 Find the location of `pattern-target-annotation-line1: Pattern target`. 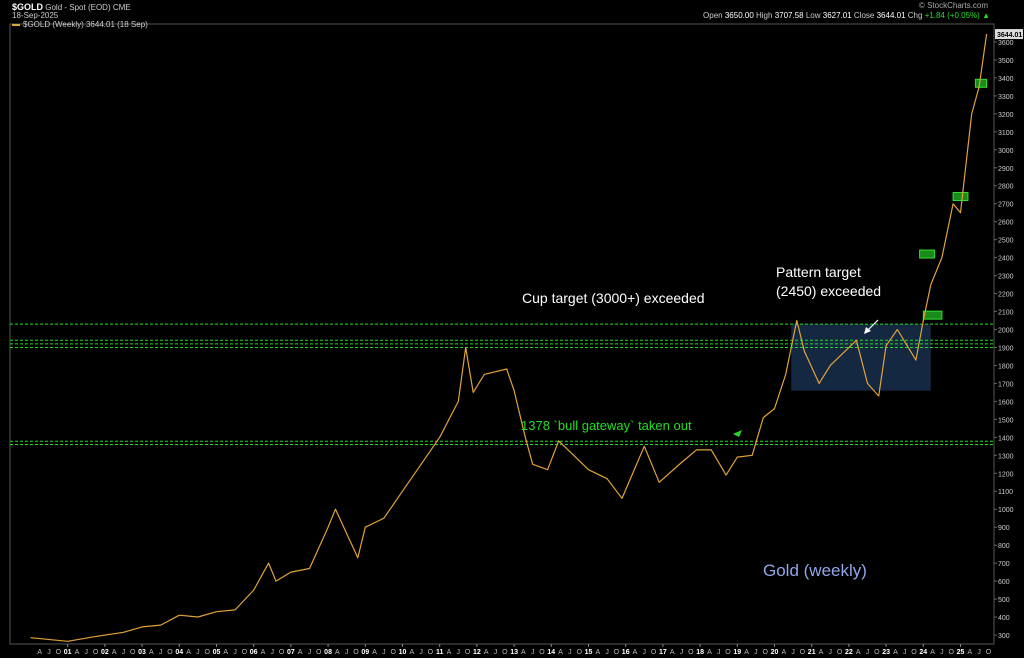

pattern-target-annotation-line1: Pattern target is located at coordinates (818, 272).